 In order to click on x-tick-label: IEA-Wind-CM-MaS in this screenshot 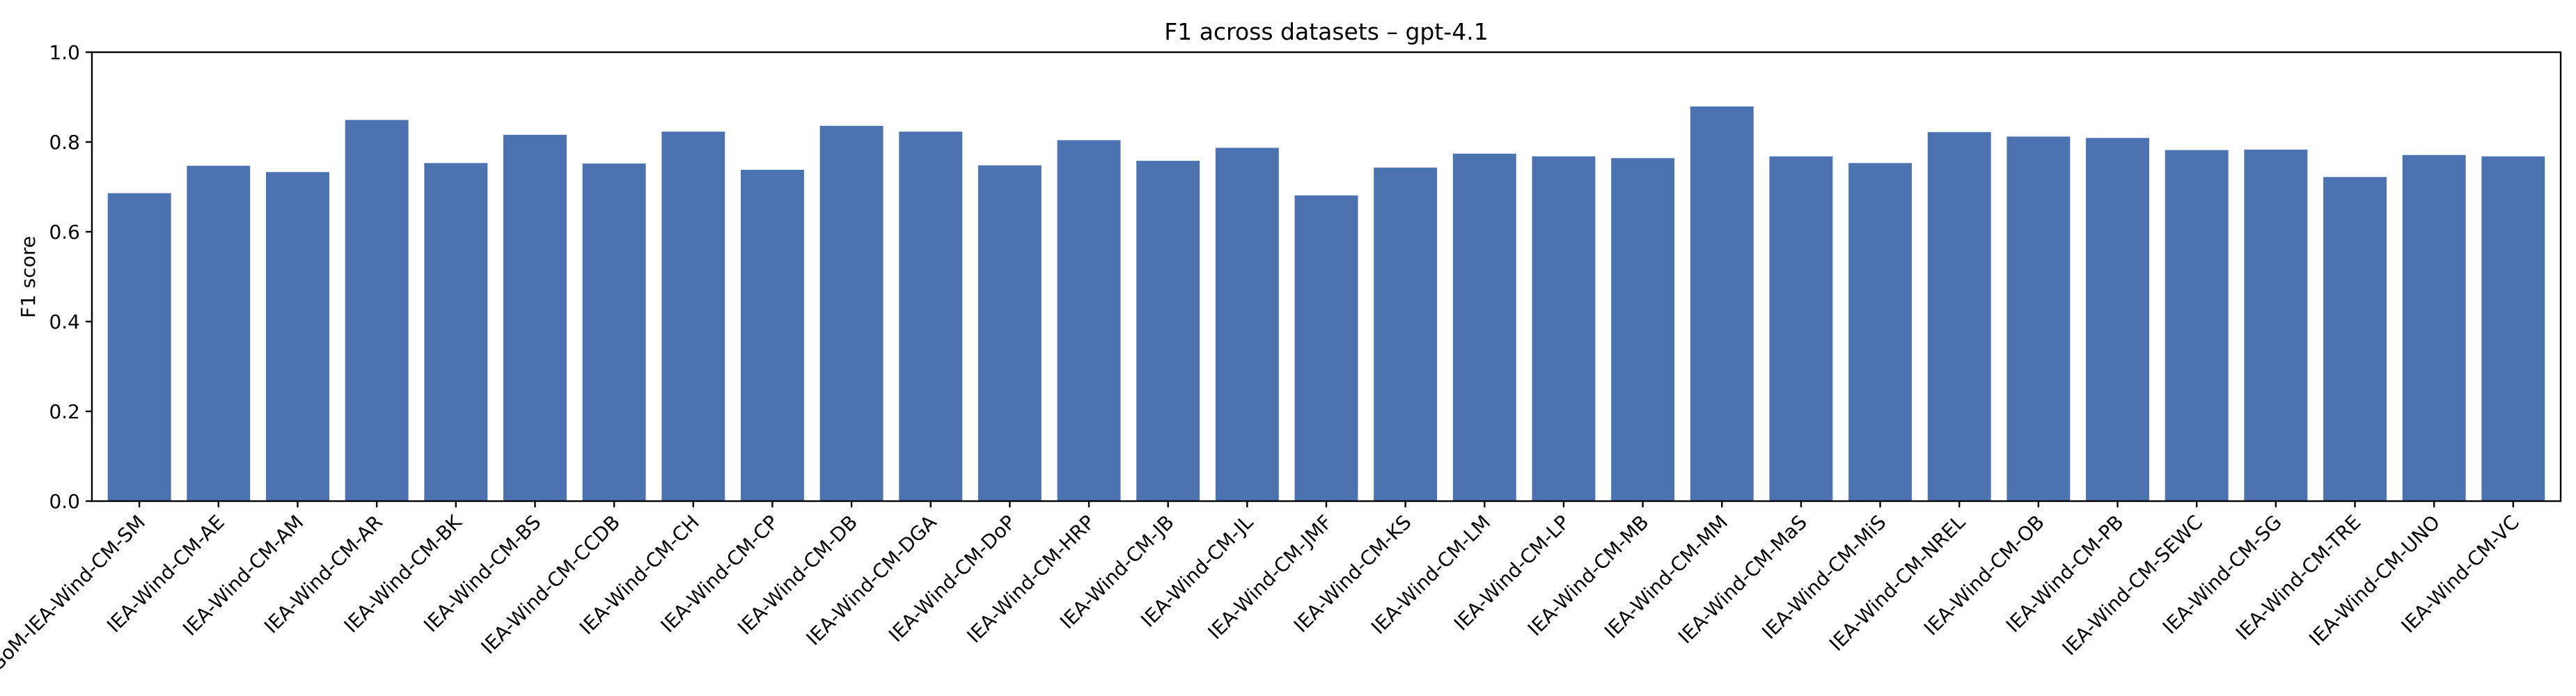, I will do `click(1743, 580)`.